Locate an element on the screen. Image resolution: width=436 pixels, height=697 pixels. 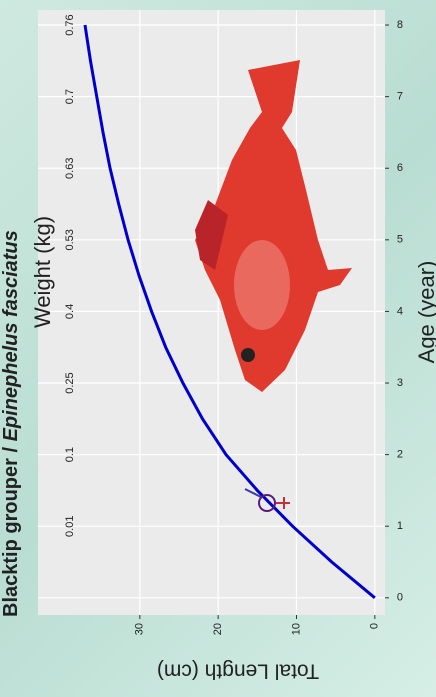
x-tick-label: 1 is located at coordinates (400, 526).